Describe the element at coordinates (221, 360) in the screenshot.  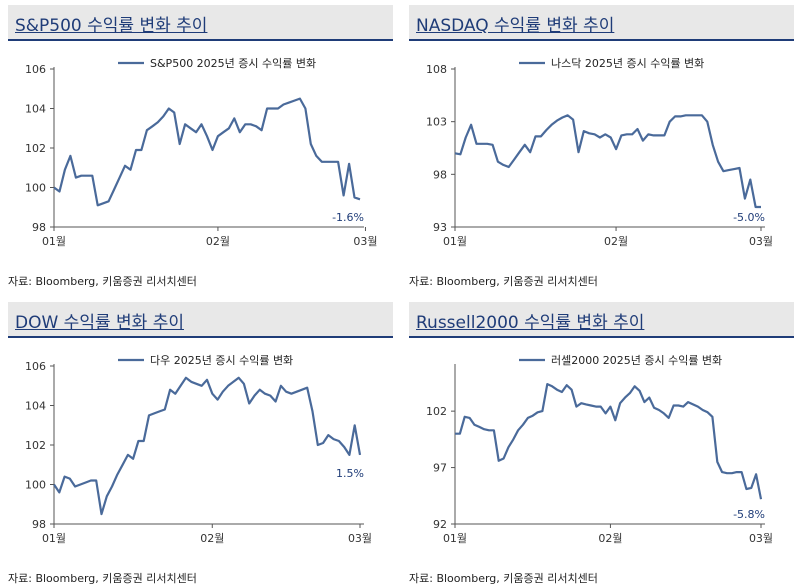
I see `legend-label: 다우 2025년 증시 수익률 변화` at that location.